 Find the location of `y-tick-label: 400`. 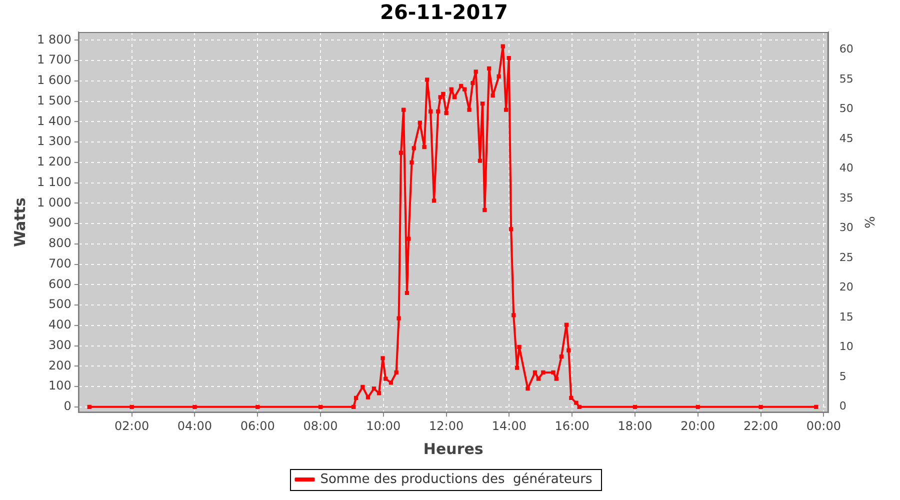

y-tick-label: 400 is located at coordinates (60, 325).